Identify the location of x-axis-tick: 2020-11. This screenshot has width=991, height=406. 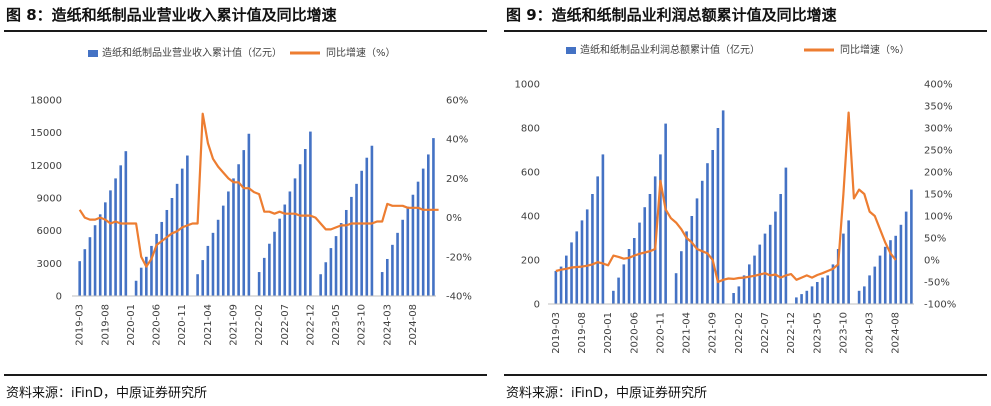
(182, 325).